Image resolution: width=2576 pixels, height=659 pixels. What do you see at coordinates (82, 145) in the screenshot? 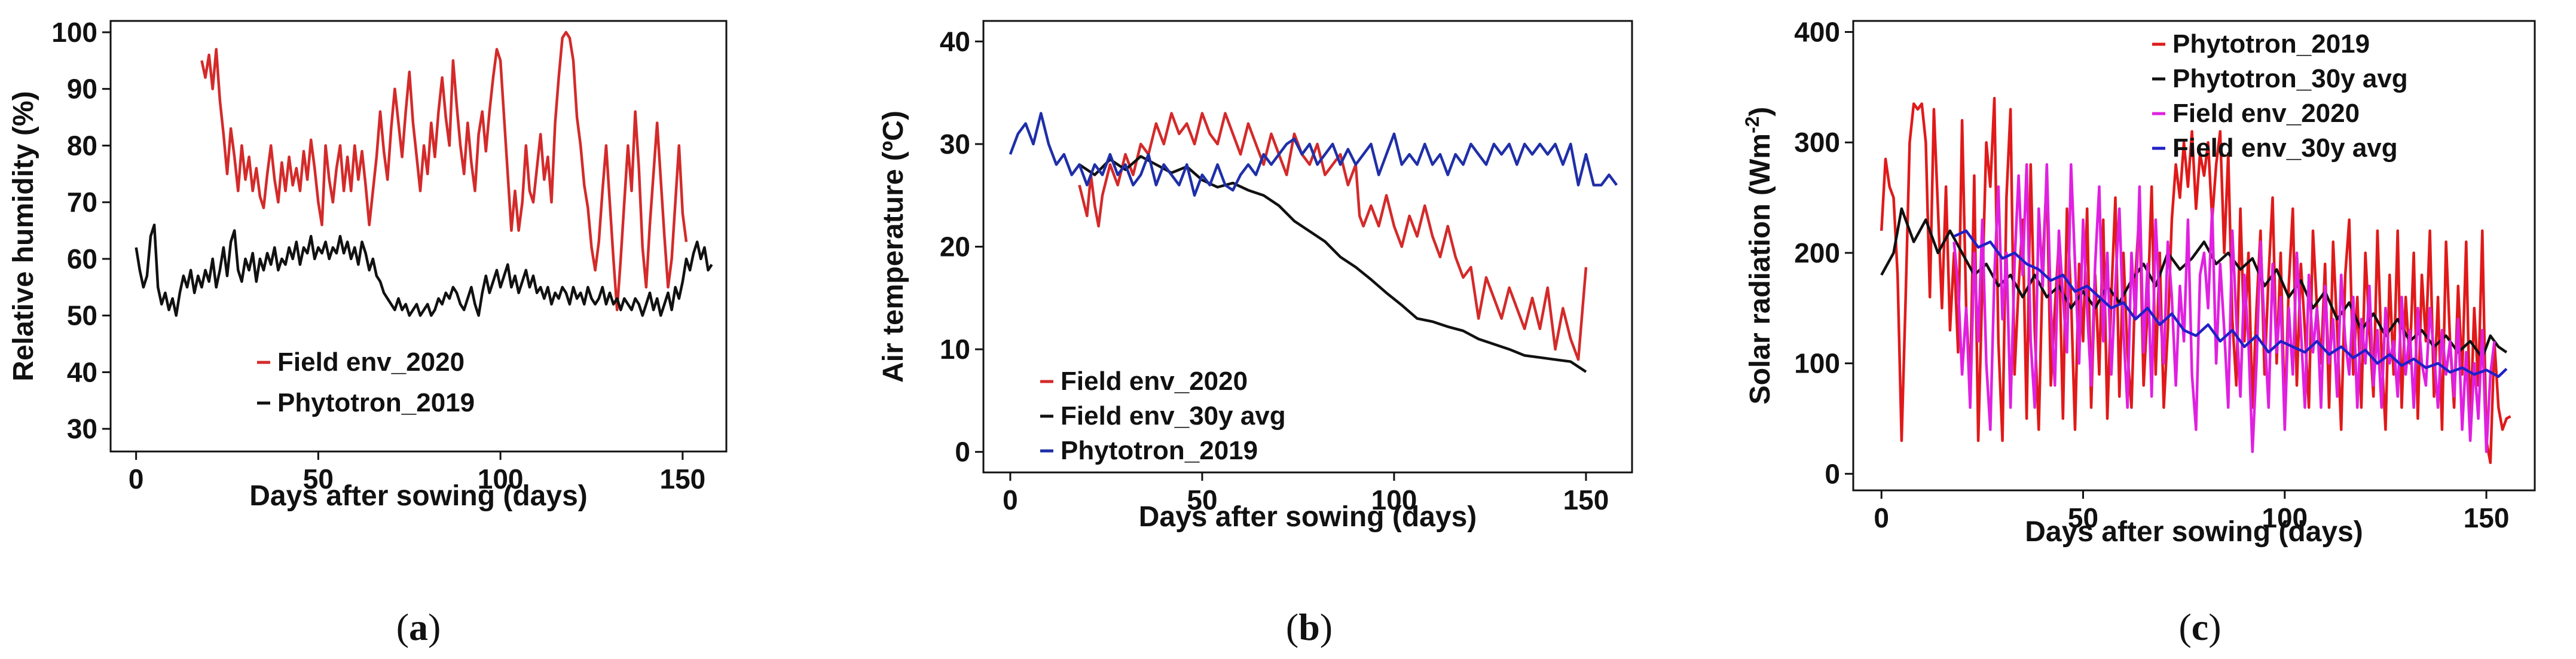
I see `y-tick-label: 80` at bounding box center [82, 145].